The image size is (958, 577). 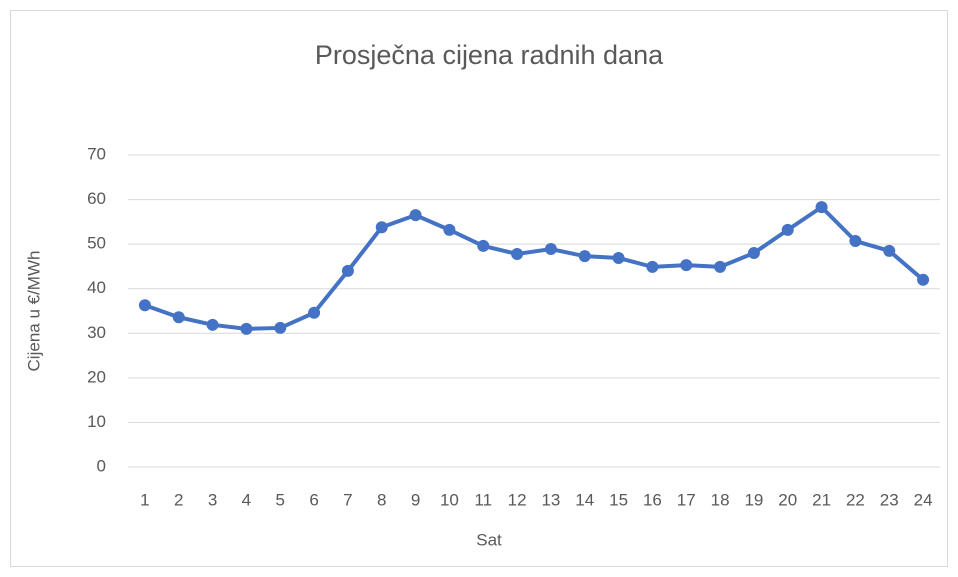 What do you see at coordinates (96, 153) in the screenshot?
I see `y-tick-label: 70` at bounding box center [96, 153].